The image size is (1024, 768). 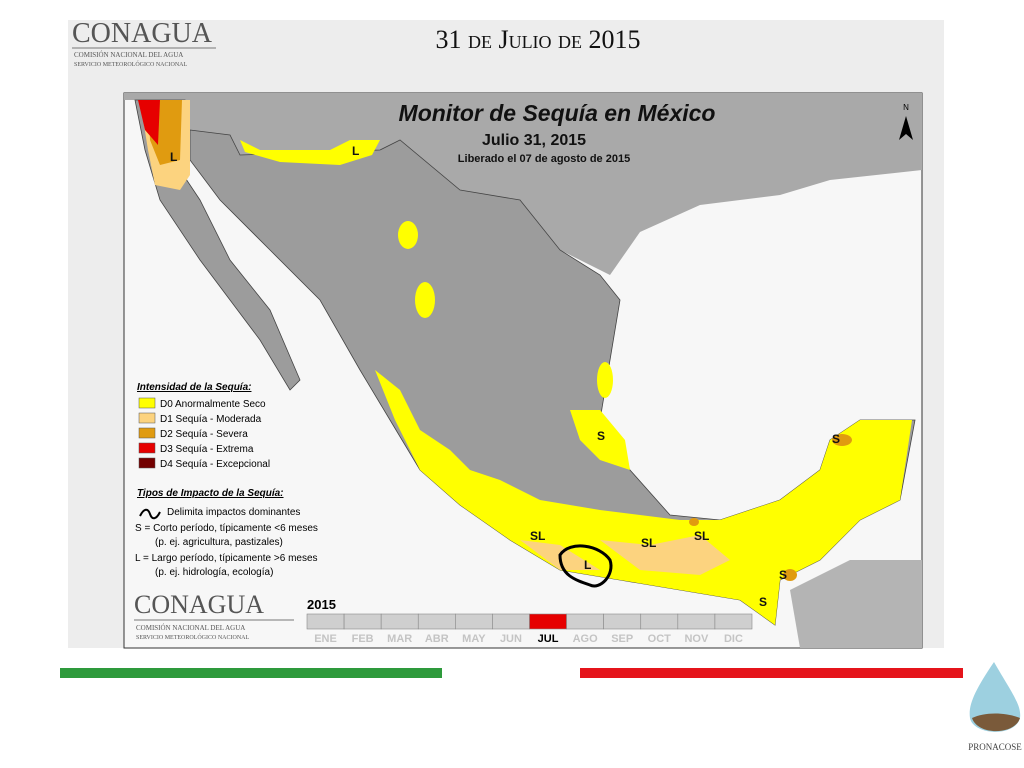 What do you see at coordinates (399, 639) in the screenshot?
I see `timeline-month: MAR` at bounding box center [399, 639].